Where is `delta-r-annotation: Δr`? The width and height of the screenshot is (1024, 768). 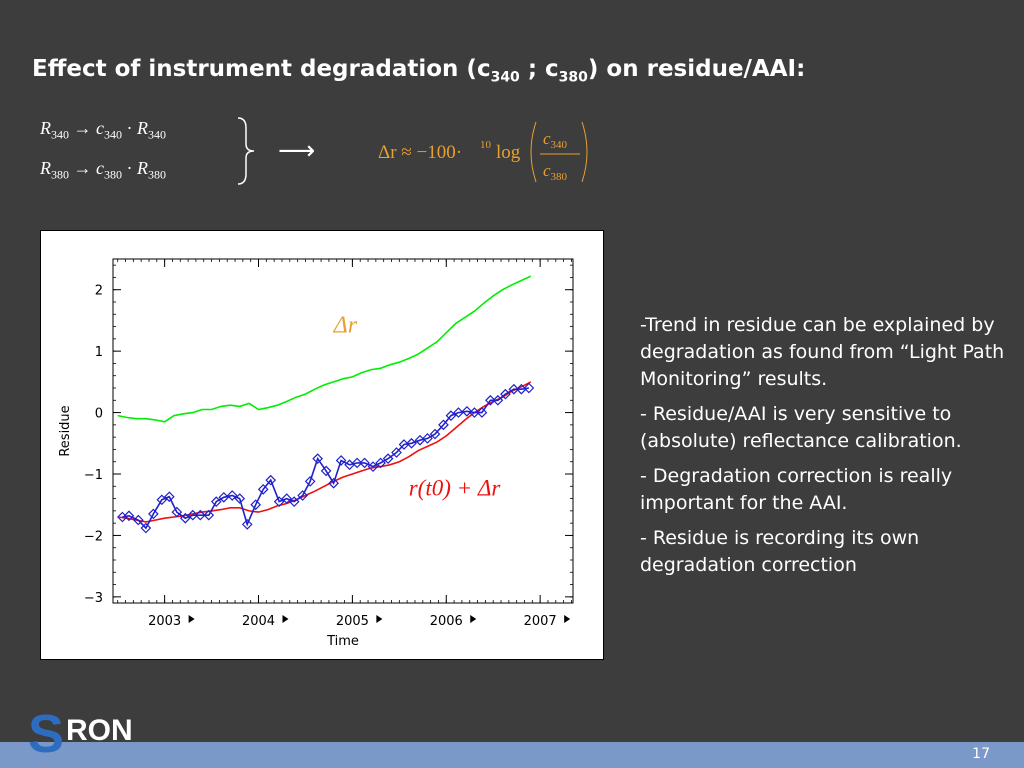
delta-r-annotation: Δr is located at coordinates (345, 326).